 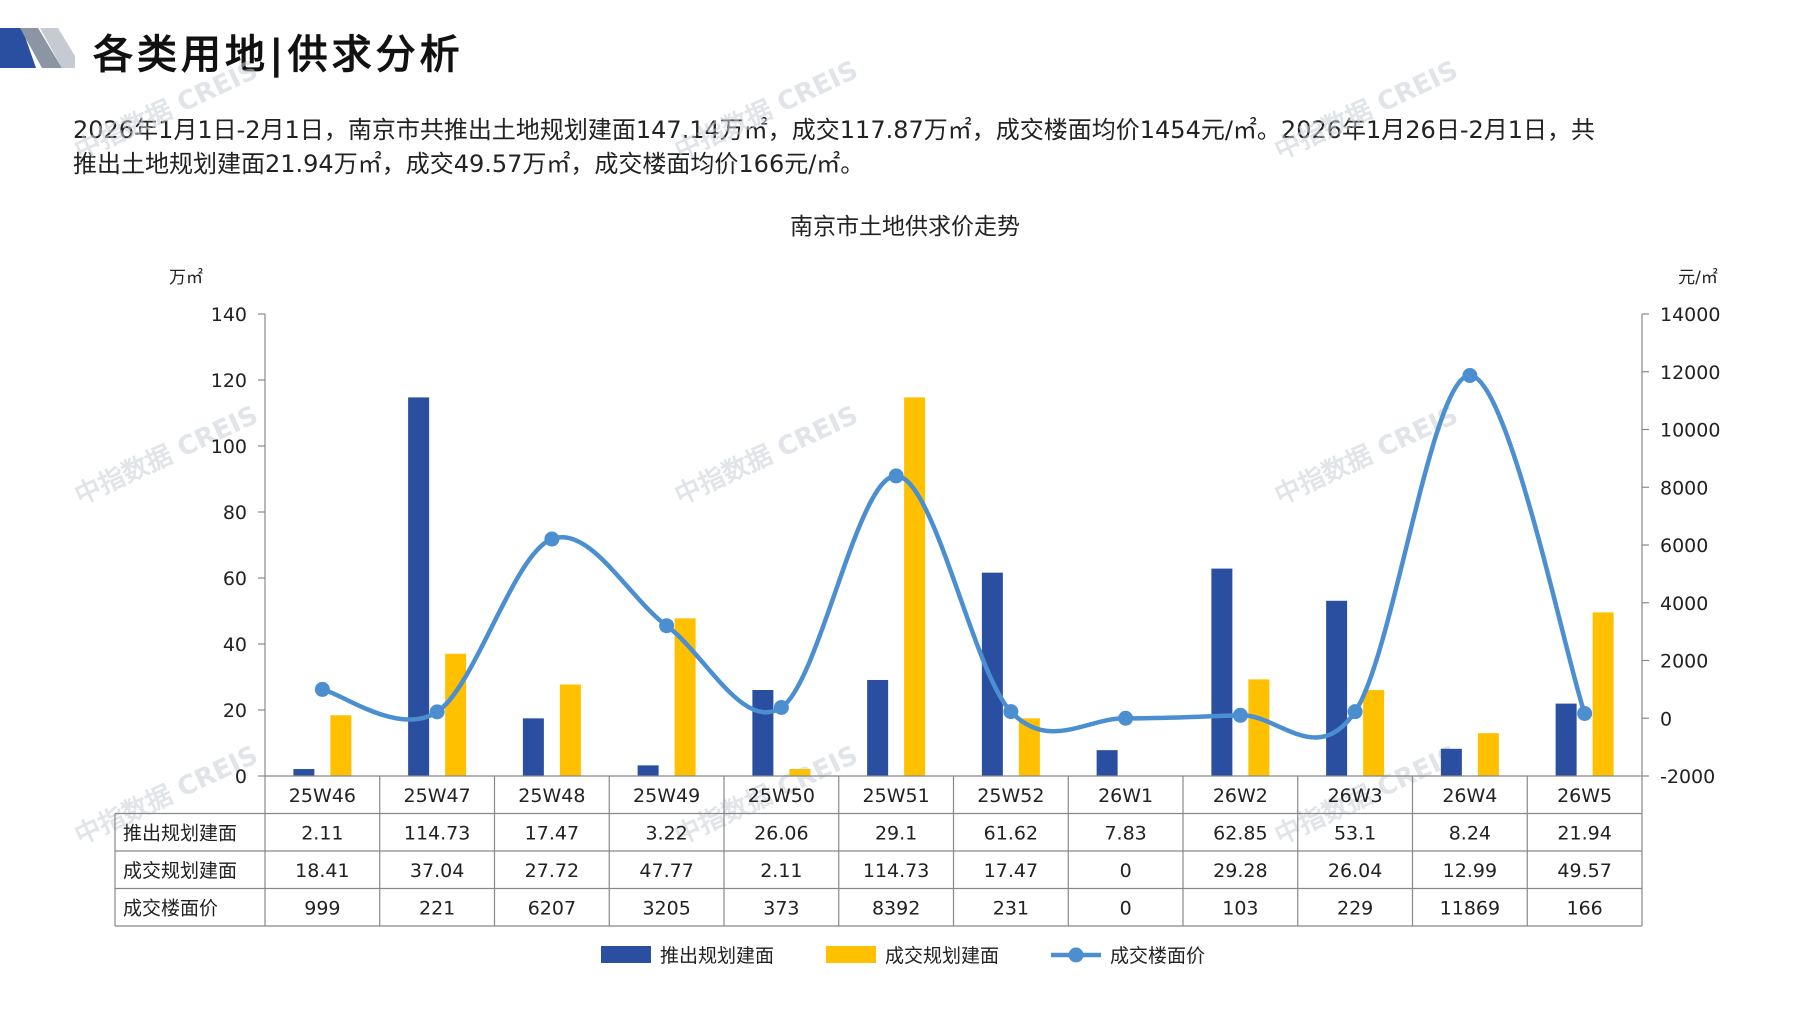 What do you see at coordinates (1240, 871) in the screenshot?
I see `table-cell: 29.28` at bounding box center [1240, 871].